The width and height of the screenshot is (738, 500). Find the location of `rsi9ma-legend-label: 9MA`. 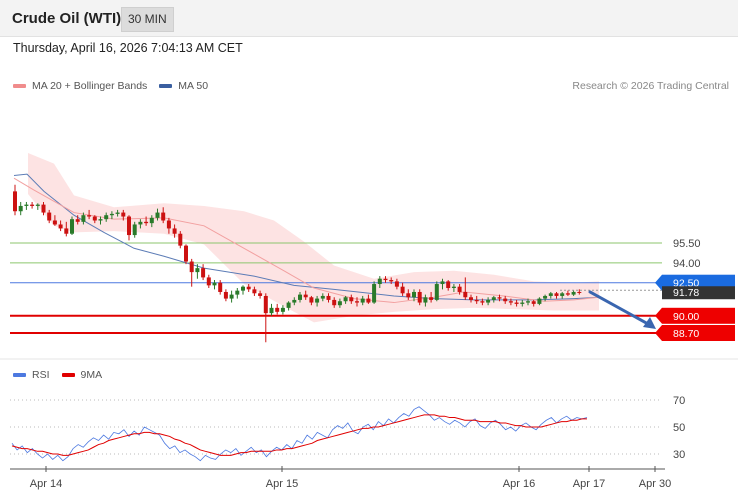

rsi9ma-legend-label: 9MA is located at coordinates (91, 375).